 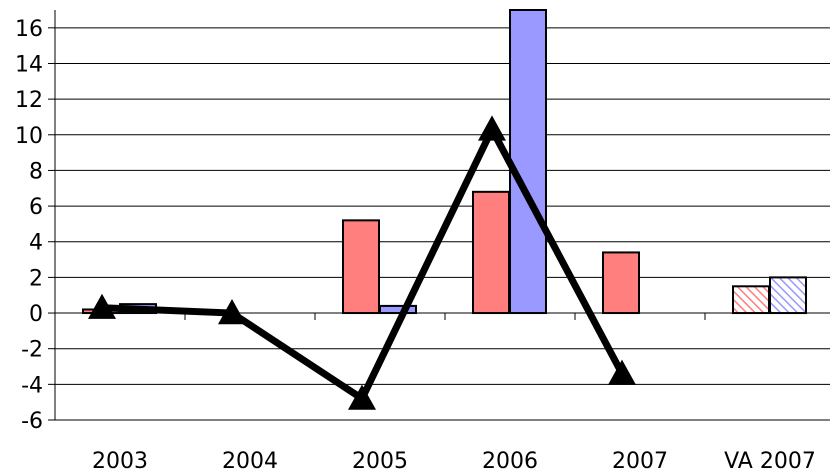 I want to click on y-tick-label: 4, so click(x=36, y=243).